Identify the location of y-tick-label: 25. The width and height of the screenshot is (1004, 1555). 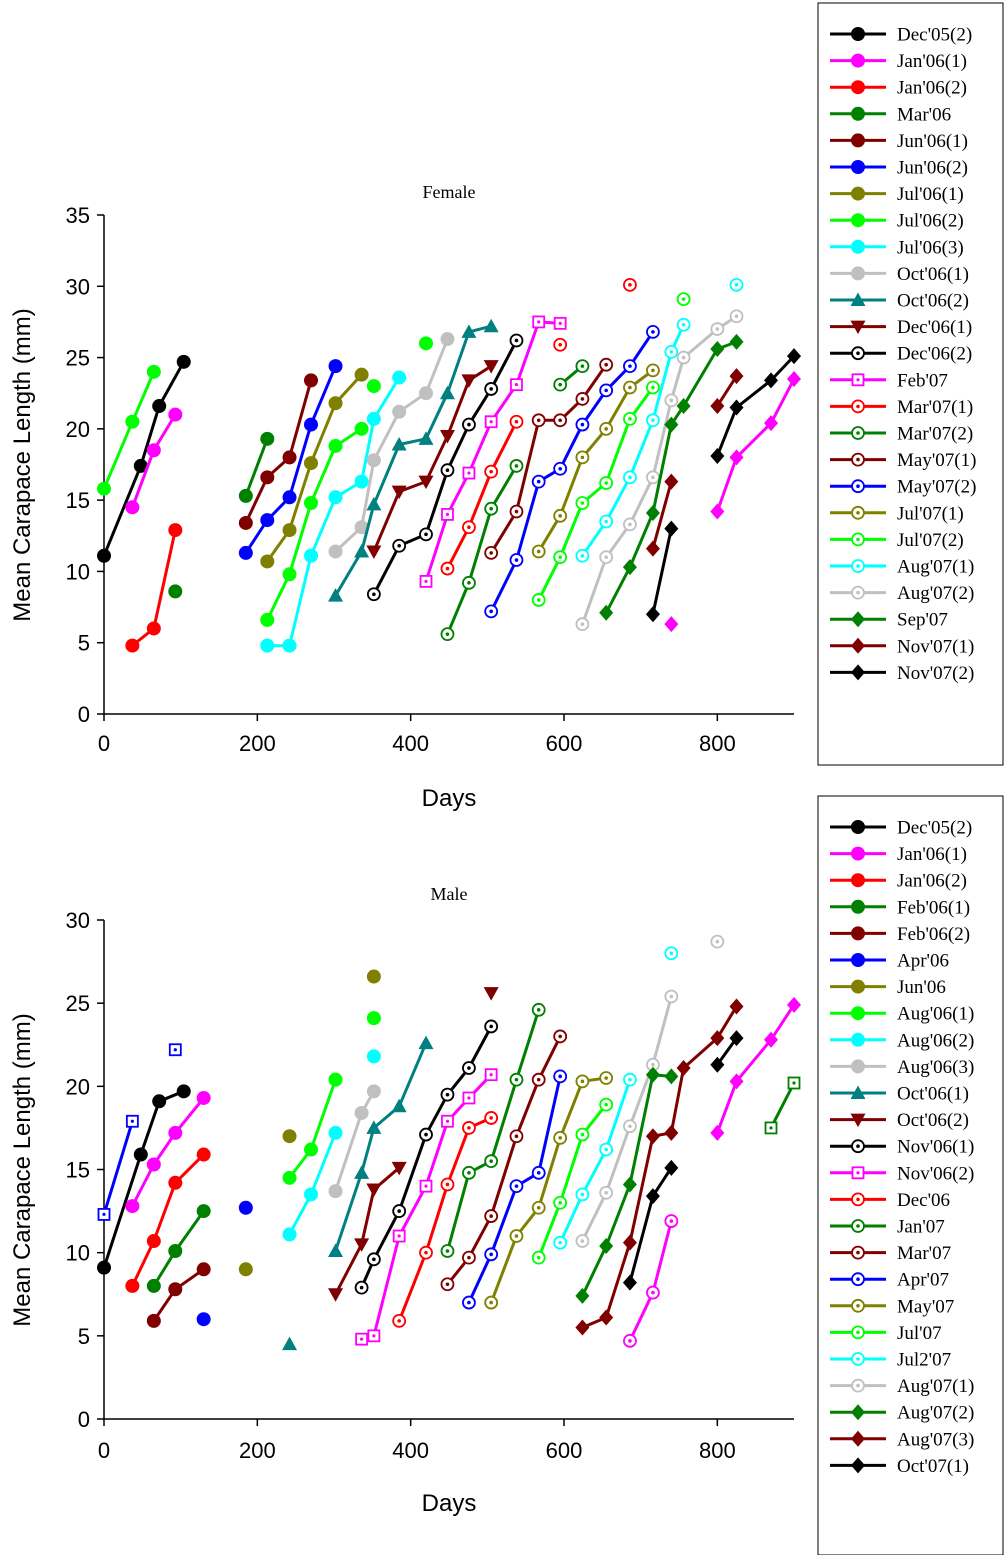
(78, 358).